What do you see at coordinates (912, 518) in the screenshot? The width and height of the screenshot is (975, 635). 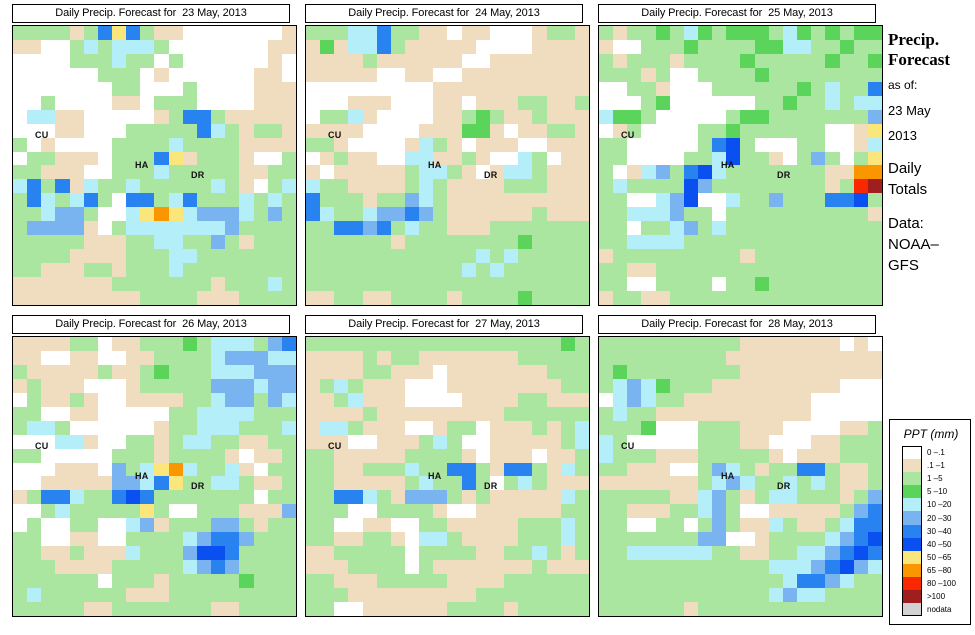 I see `legend-swatch` at bounding box center [912, 518].